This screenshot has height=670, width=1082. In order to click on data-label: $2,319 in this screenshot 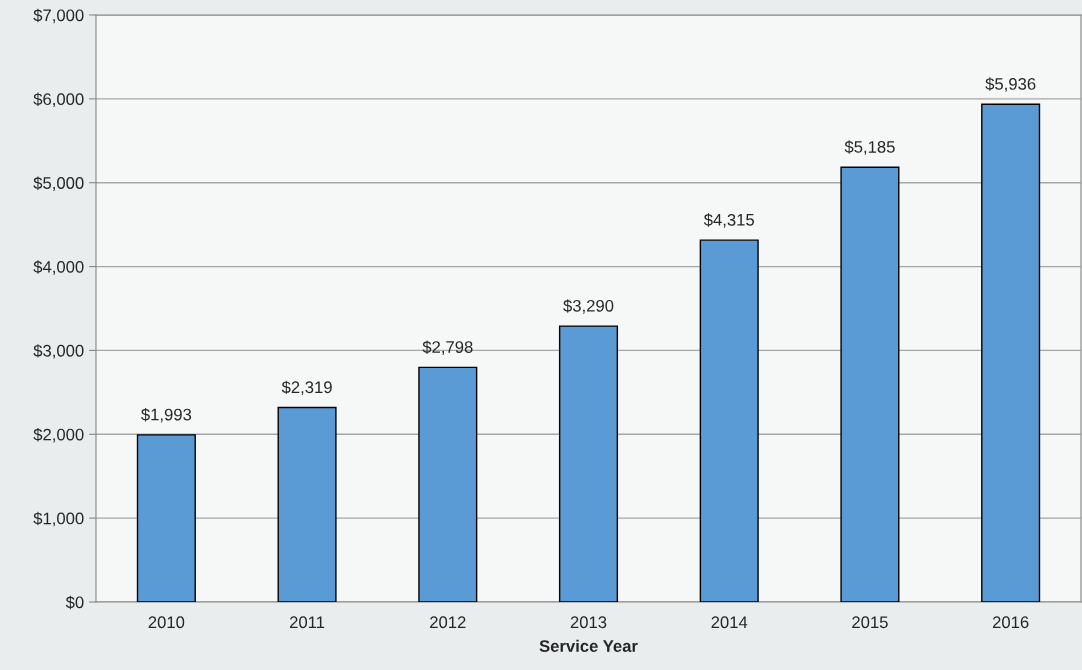, I will do `click(306, 388)`.